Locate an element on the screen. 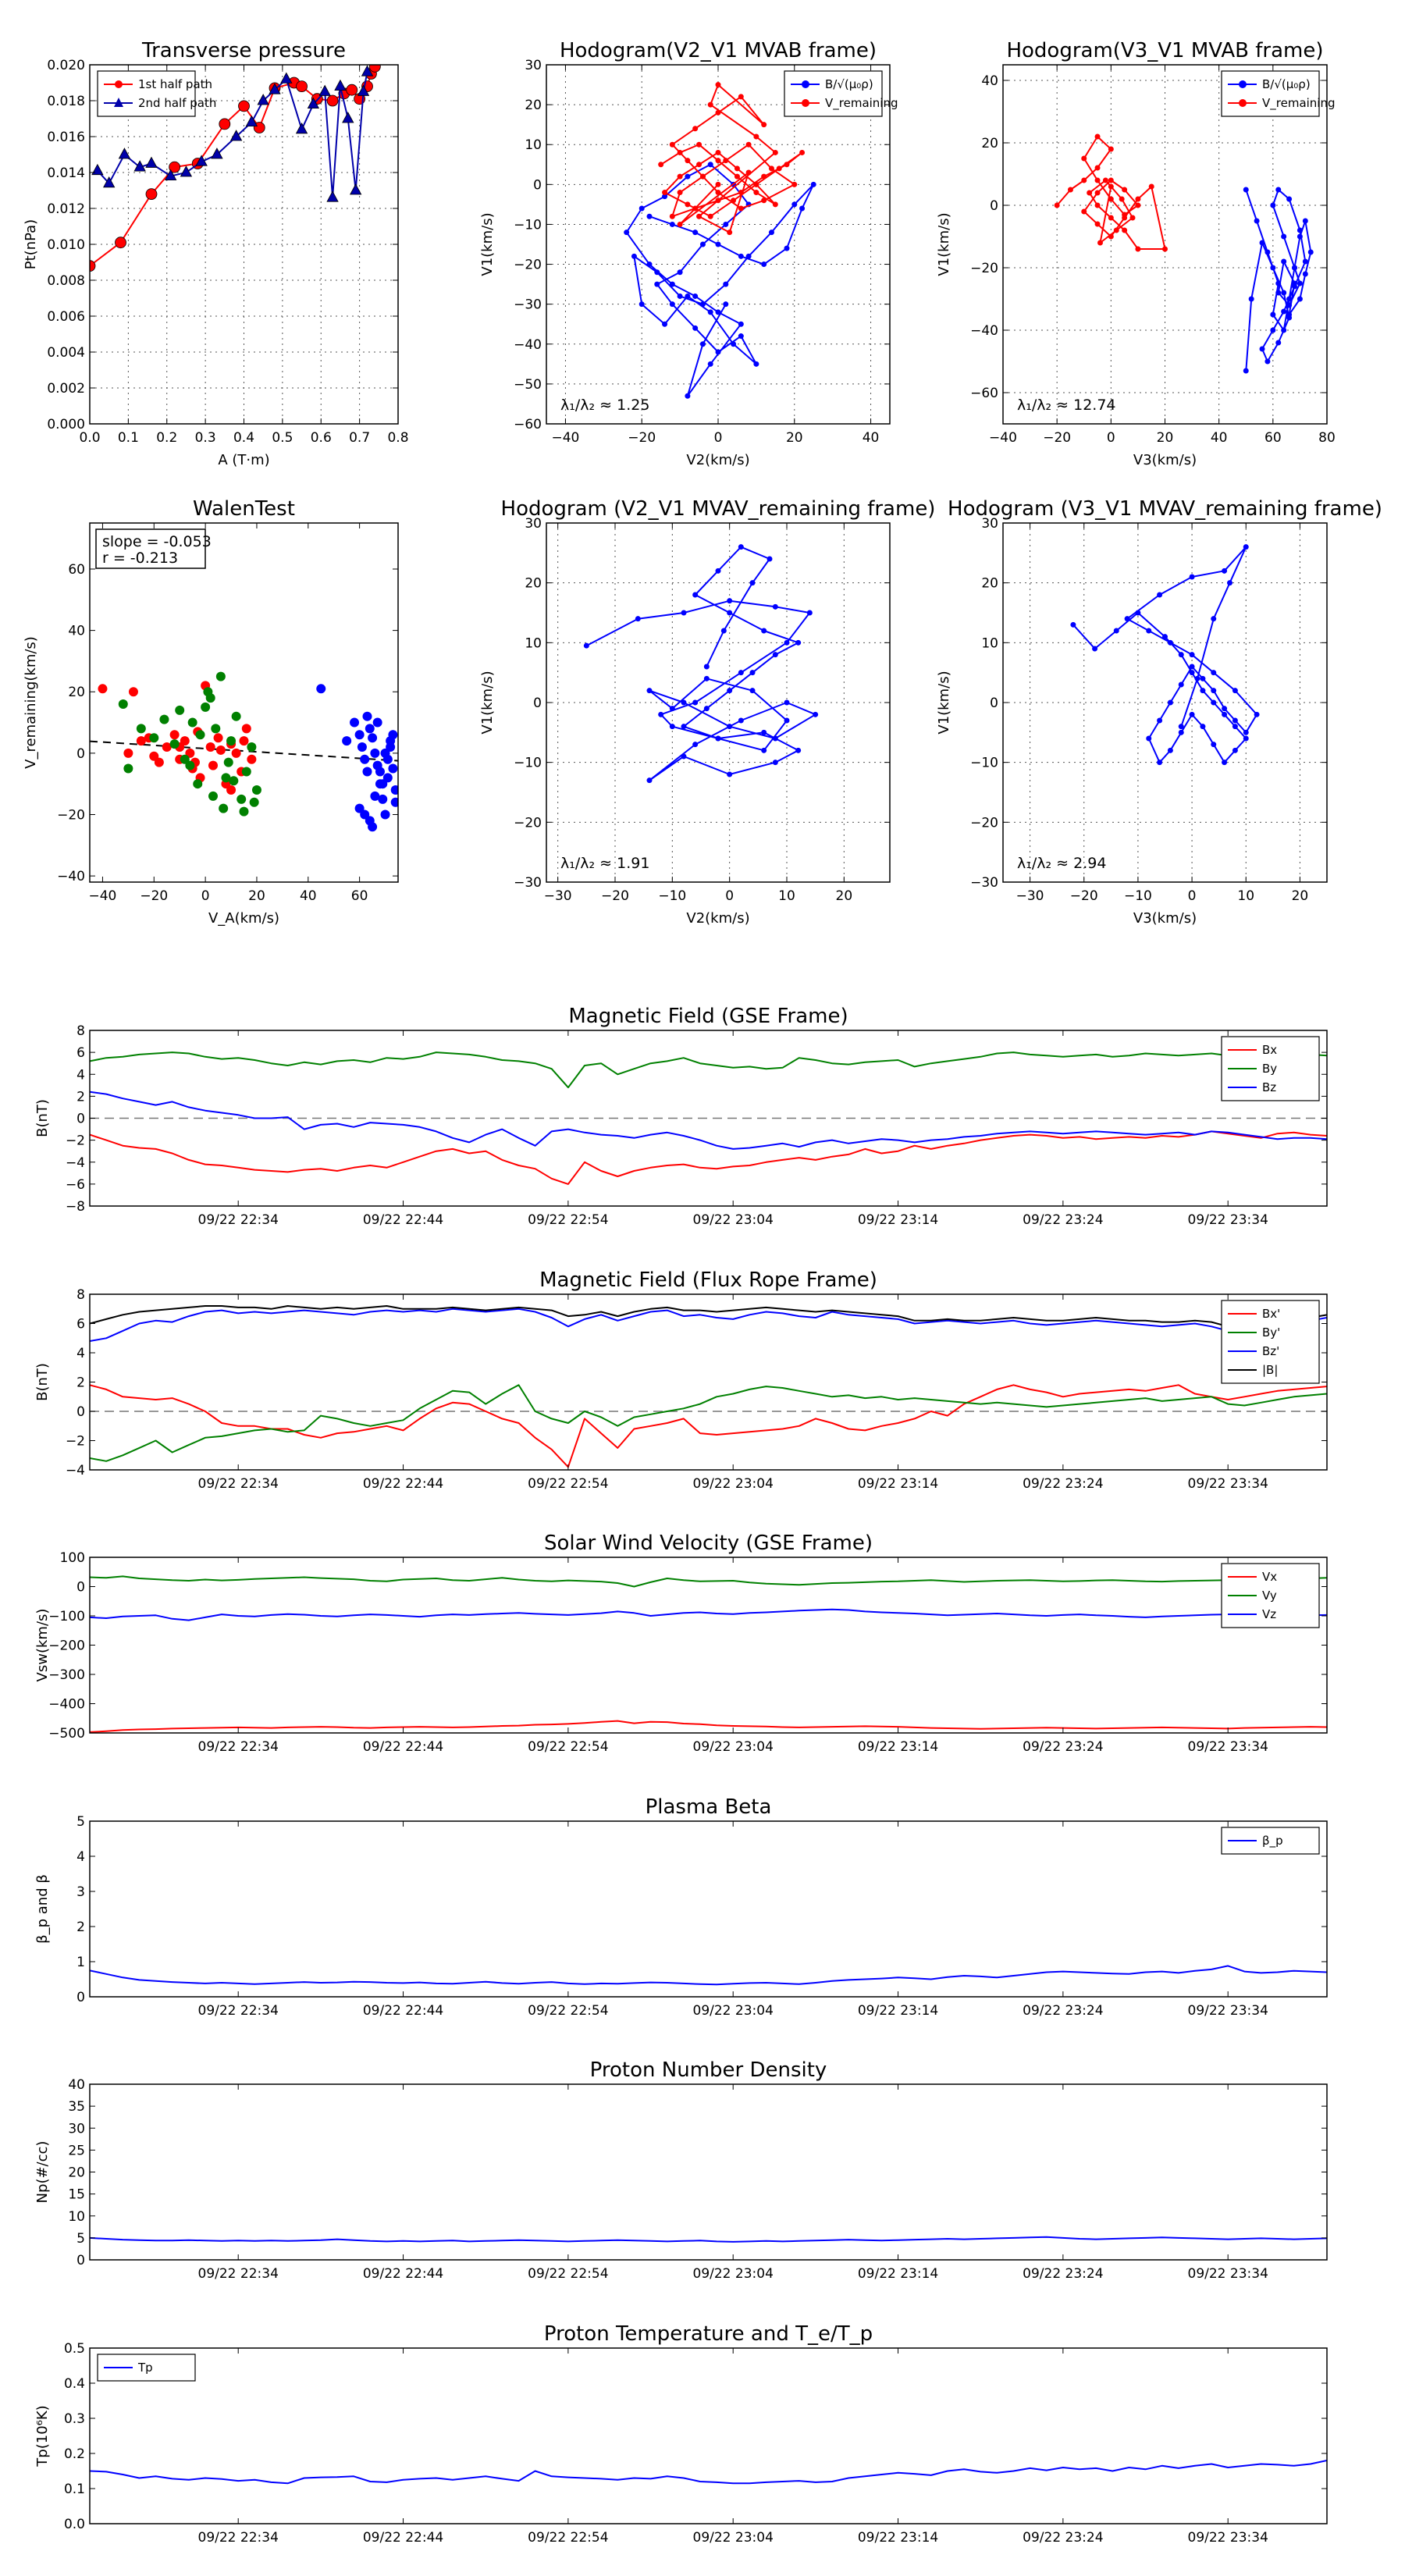 The height and width of the screenshot is (2576, 1405). y-axis: −30 −20 −10 0 10 20 30 is located at coordinates (1149, 703).